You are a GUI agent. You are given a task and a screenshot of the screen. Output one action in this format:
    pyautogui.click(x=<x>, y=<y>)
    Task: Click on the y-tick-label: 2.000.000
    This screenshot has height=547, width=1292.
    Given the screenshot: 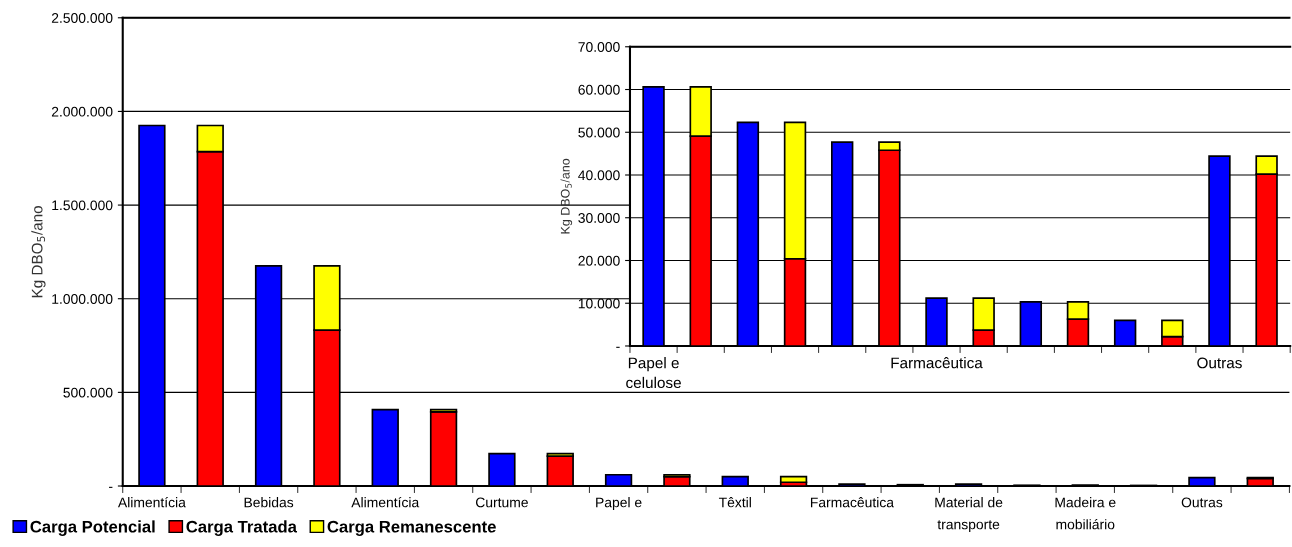 What is the action you would take?
    pyautogui.click(x=82, y=111)
    